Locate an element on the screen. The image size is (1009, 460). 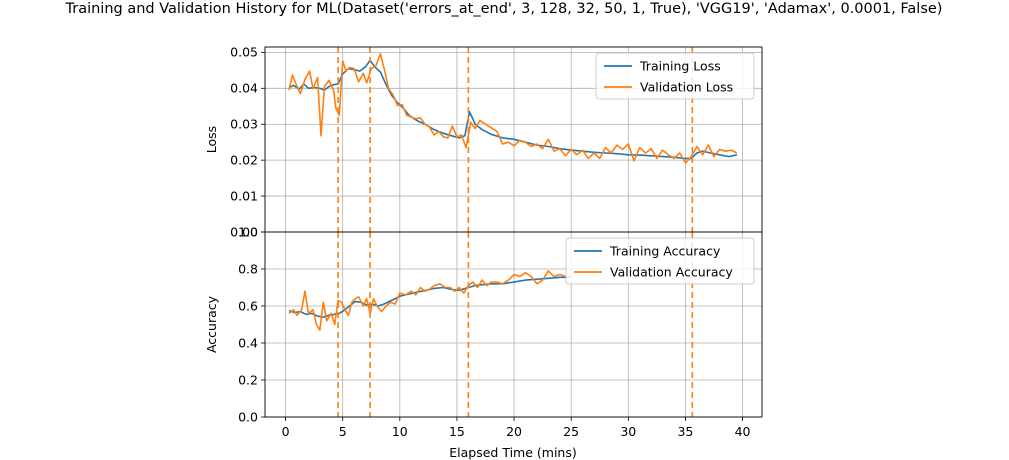
series-line-validation-accuracy is located at coordinates (427, 300).